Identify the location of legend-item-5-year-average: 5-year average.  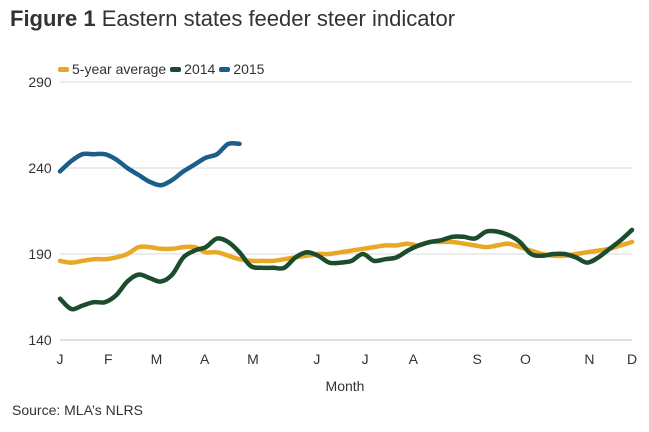
(112, 69).